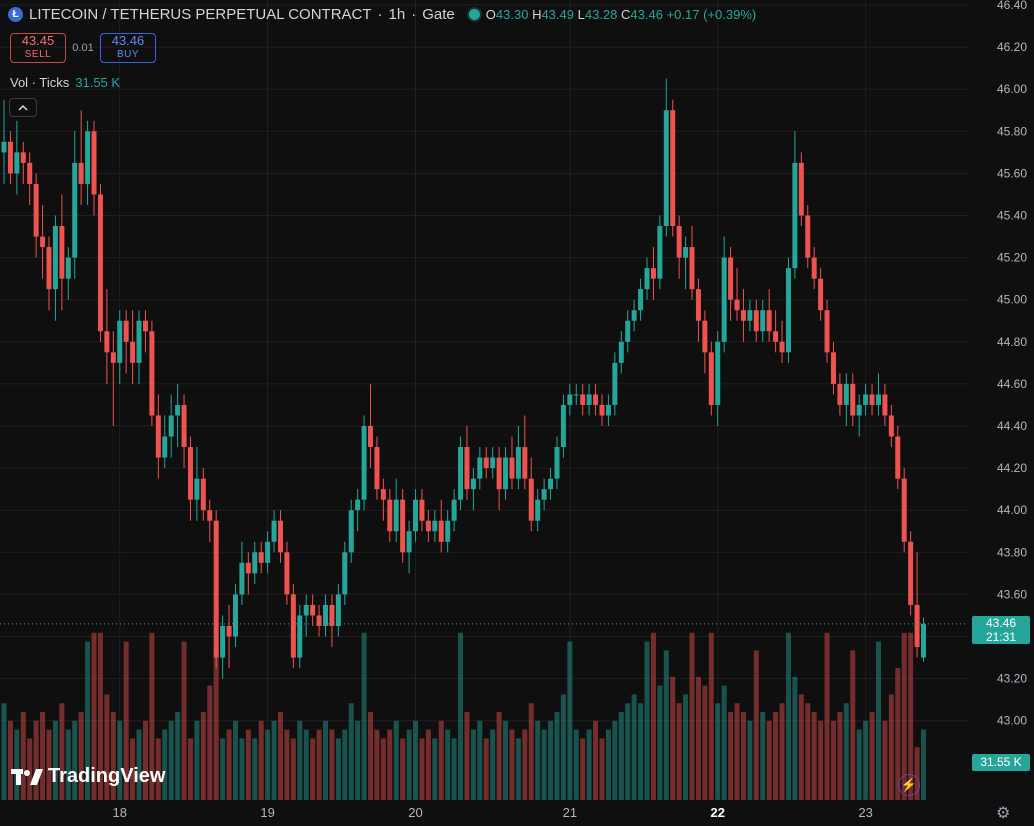 The height and width of the screenshot is (826, 1034). I want to click on buy-label: BUY, so click(128, 54).